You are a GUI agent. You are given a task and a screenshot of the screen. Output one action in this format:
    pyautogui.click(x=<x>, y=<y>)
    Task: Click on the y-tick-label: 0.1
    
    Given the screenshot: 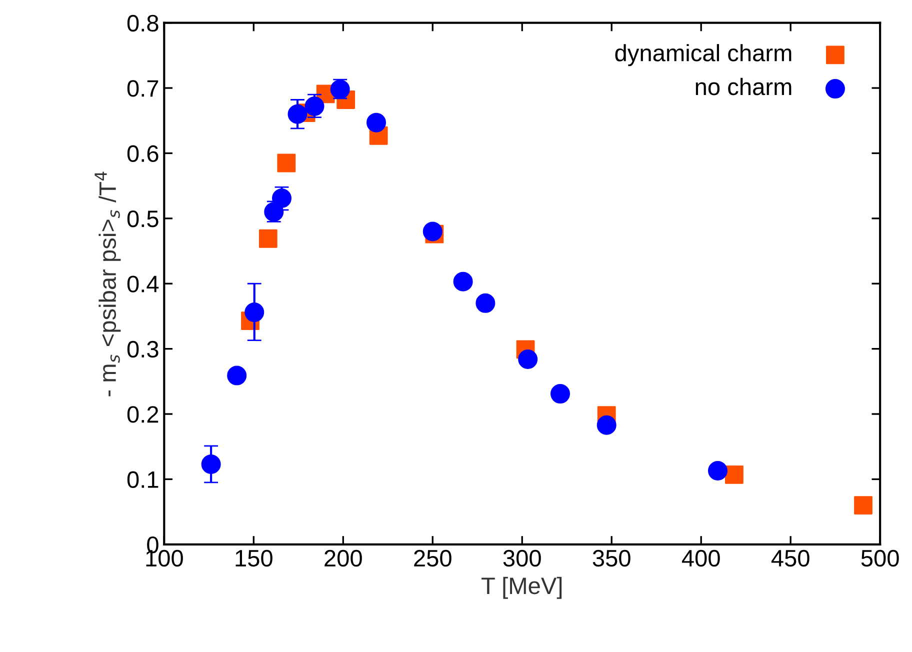 What is the action you would take?
    pyautogui.click(x=142, y=479)
    